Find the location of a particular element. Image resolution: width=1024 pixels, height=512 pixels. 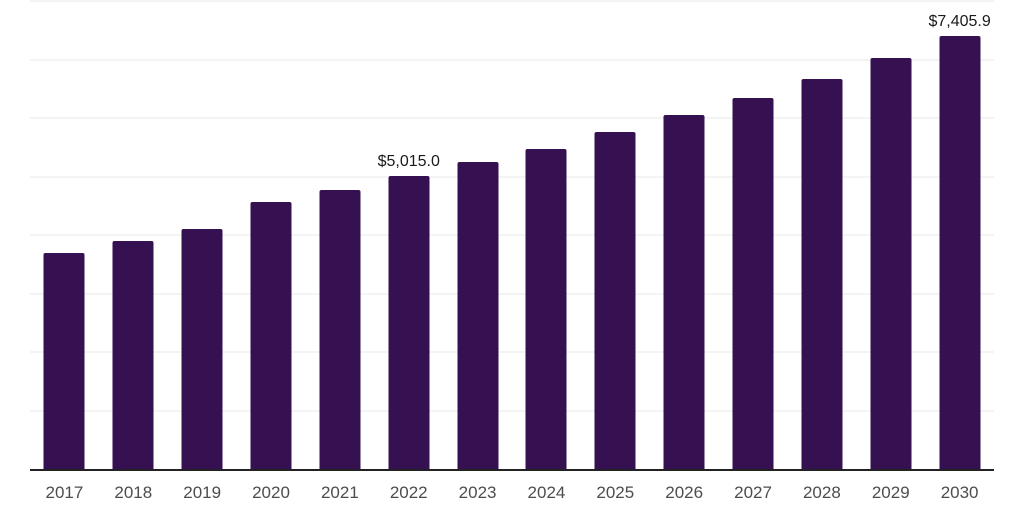

x-tick-2022: 2022 is located at coordinates (408, 492).